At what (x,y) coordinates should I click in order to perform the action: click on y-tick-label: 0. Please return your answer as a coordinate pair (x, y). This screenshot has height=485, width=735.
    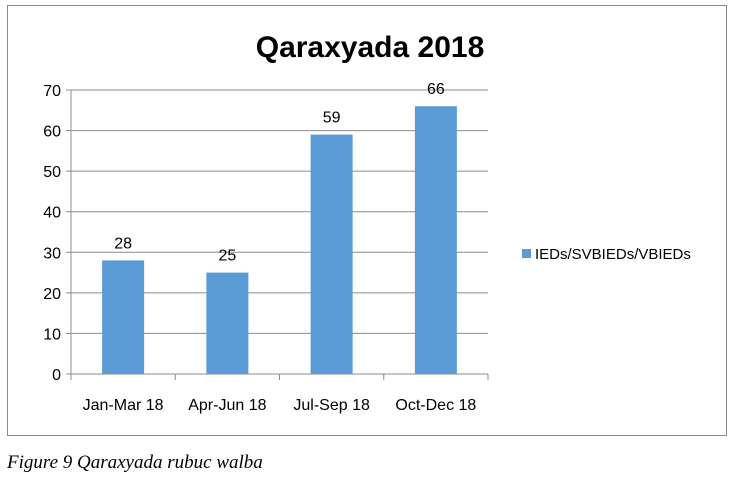
    Looking at the image, I should click on (56, 375).